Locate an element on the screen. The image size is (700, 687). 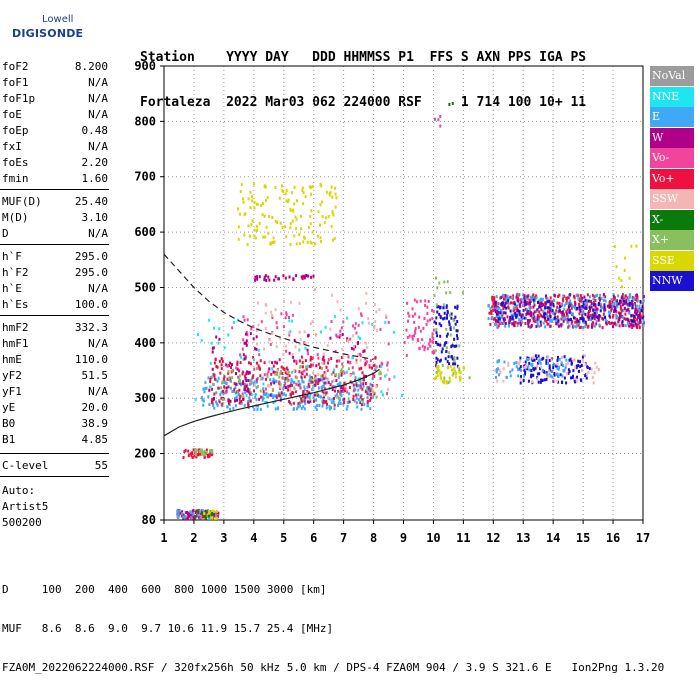
legend-entry: Vo+ is located at coordinates (672, 178).